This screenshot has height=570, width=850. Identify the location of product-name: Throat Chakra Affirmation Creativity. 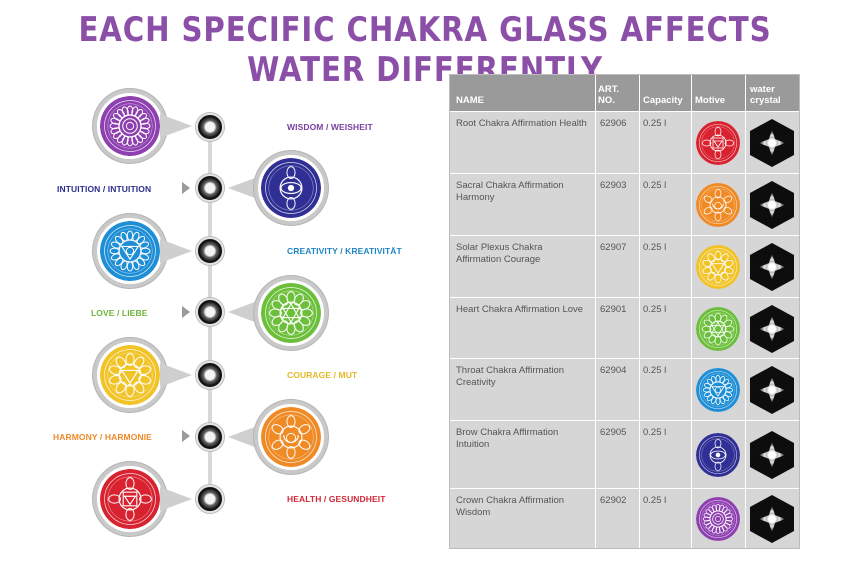
(510, 376).